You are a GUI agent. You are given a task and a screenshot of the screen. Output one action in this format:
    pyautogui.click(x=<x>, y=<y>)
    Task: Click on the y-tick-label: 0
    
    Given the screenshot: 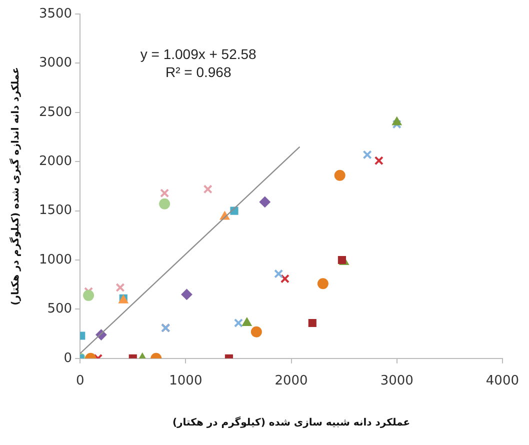 What is the action you would take?
    pyautogui.click(x=68, y=358)
    